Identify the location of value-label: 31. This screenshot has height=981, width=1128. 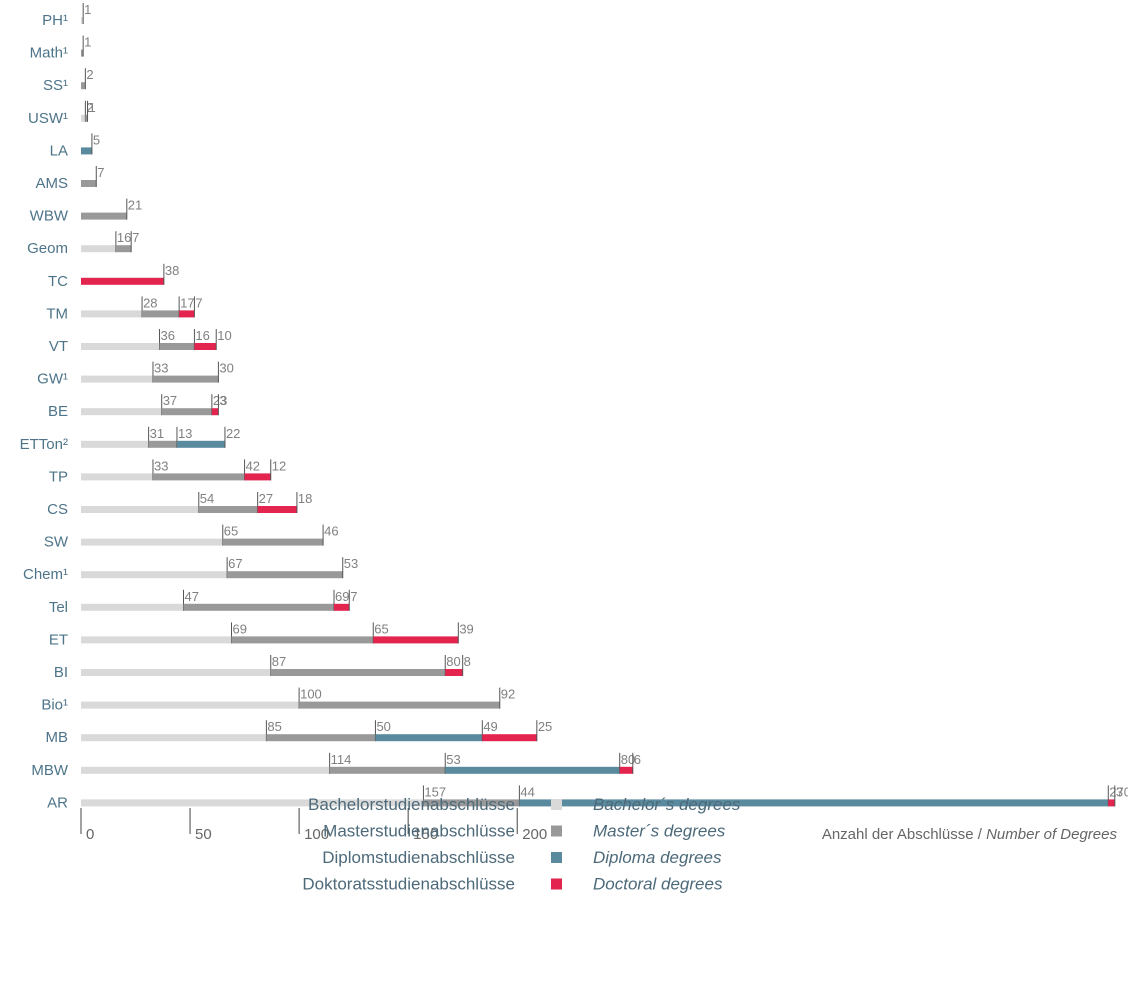
(157, 433).